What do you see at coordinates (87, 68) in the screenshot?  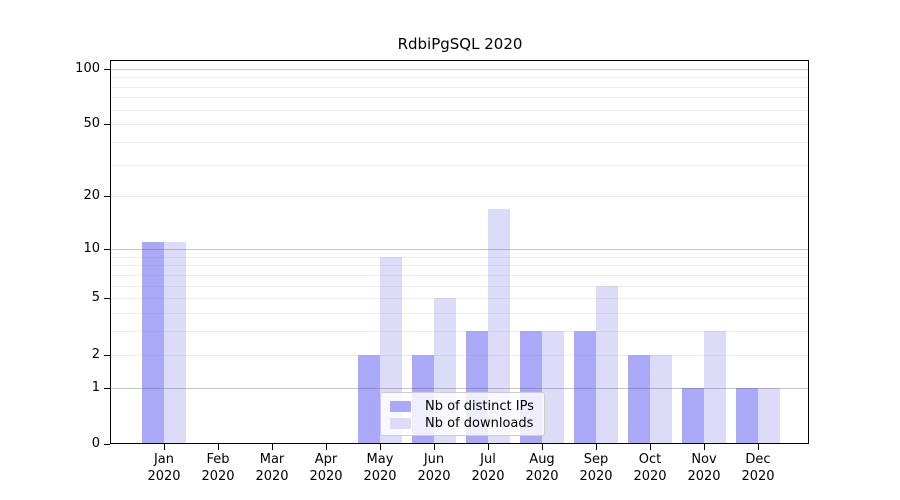 I see `y-tick-label-100: 100` at bounding box center [87, 68].